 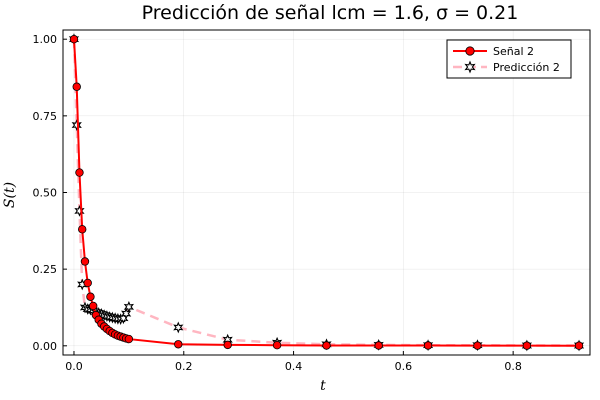 I want to click on legend-label: Predicción 2, so click(x=526, y=67).